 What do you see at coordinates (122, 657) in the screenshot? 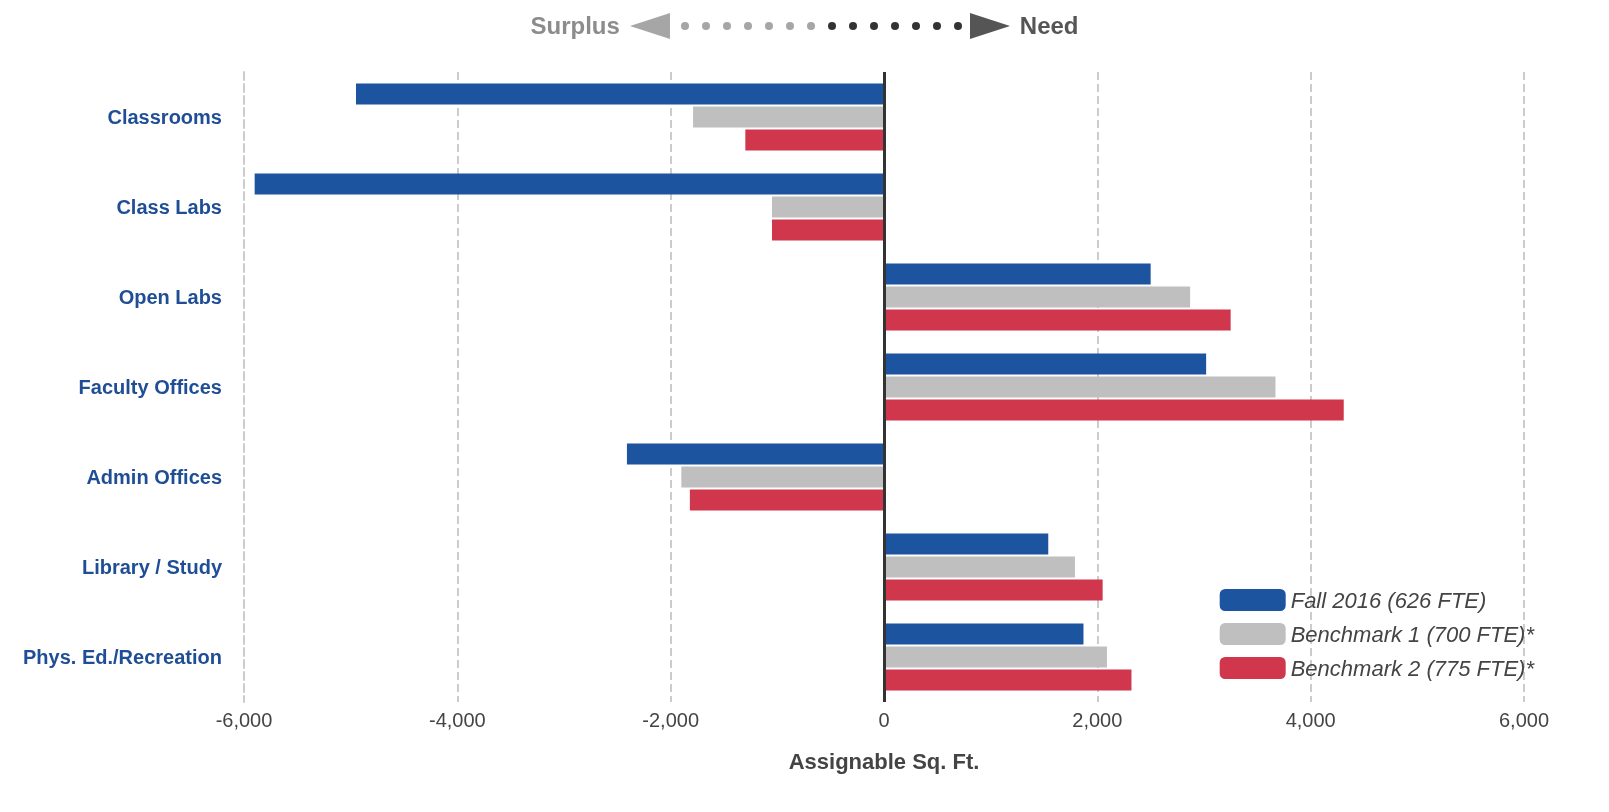
I see `y-tick-label: Phys. Ed./Recreation` at bounding box center [122, 657].